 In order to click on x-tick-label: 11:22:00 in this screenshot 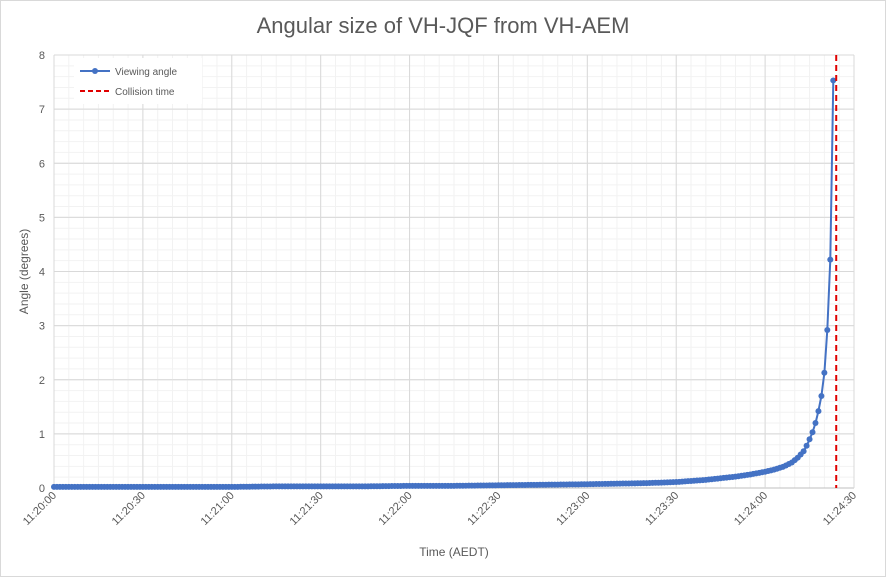, I will do `click(395, 509)`.